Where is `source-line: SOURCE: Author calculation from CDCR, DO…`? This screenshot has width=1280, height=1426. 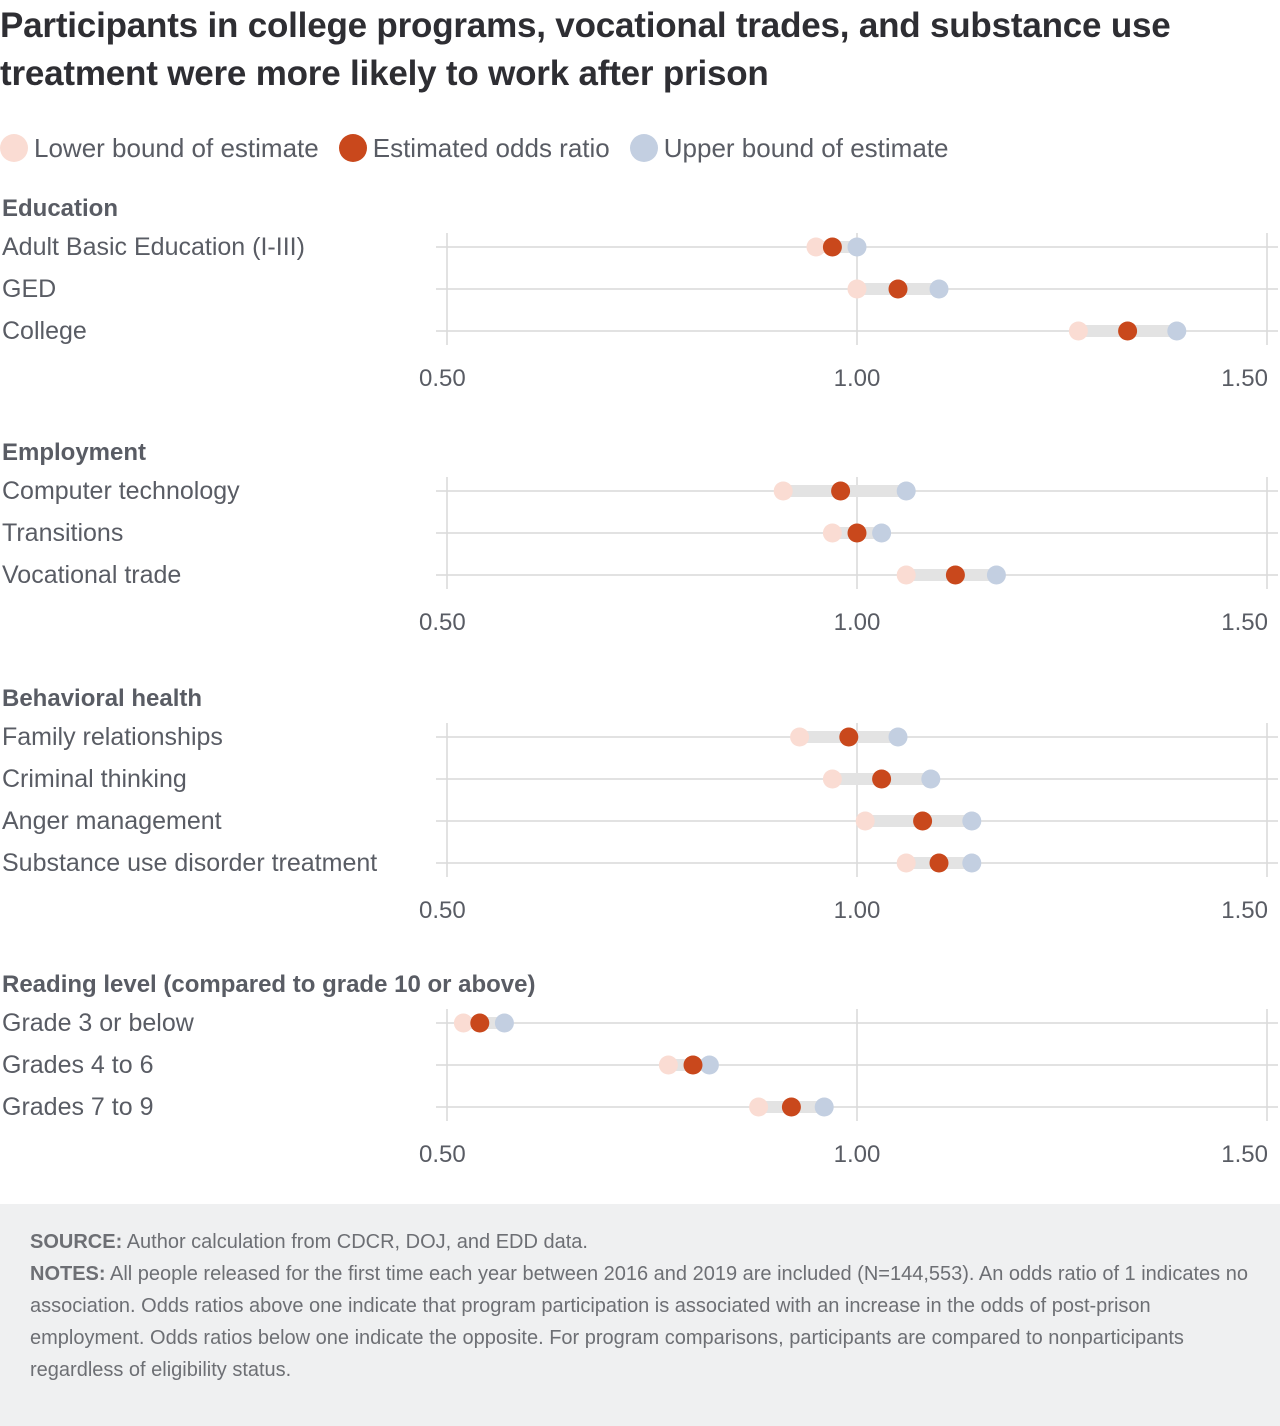 source-line: SOURCE: Author calculation from CDCR, DO… is located at coordinates (640, 1242).